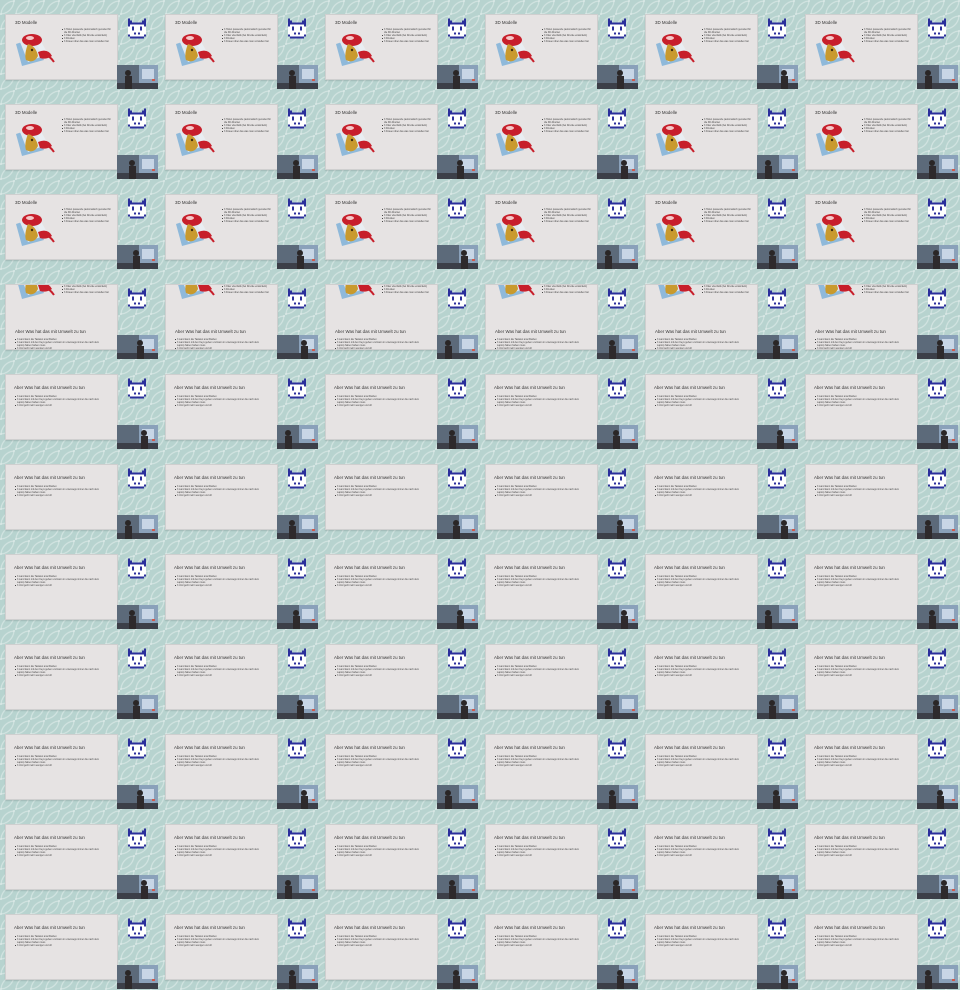 Image resolution: width=960 pixels, height=990 pixels. I want to click on dragon-3d-model-illustration, so click(676, 230).